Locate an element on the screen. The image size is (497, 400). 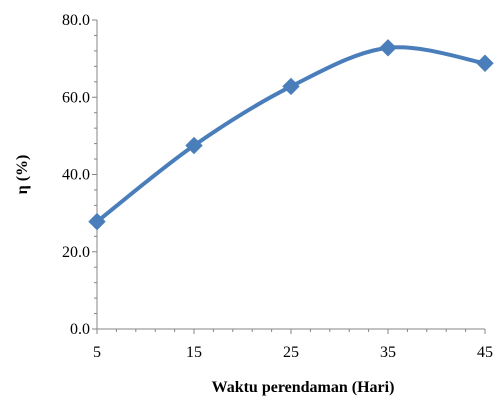
x-tick-label: 25 is located at coordinates (291, 352).